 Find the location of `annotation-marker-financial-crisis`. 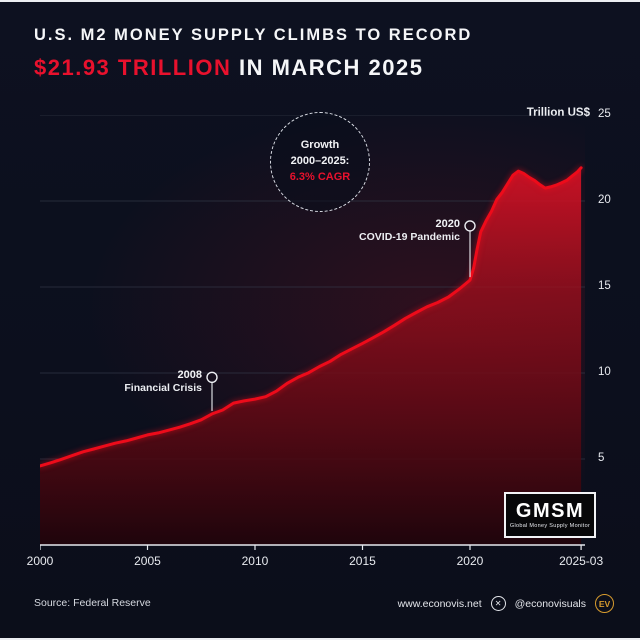

annotation-marker-financial-crisis is located at coordinates (212, 377).